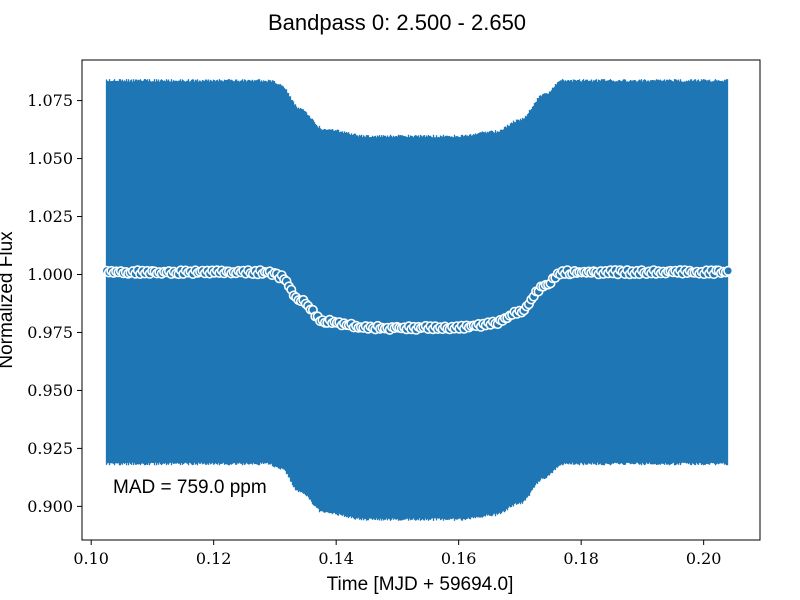  What do you see at coordinates (50, 448) in the screenshot?
I see `y-tick-label: 0.925` at bounding box center [50, 448].